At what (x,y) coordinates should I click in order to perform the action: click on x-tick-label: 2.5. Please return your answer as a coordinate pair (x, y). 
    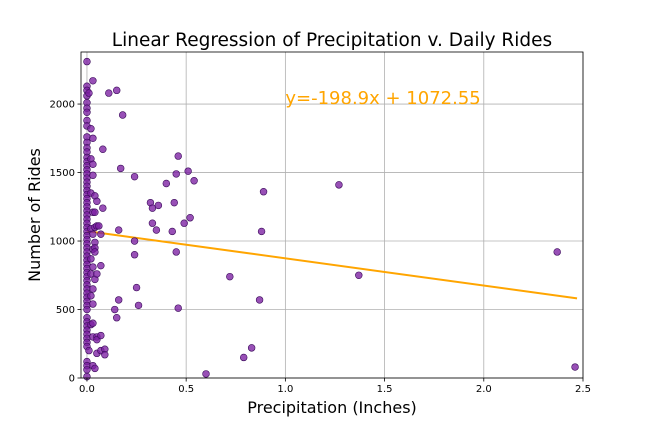
    Looking at the image, I should click on (583, 389).